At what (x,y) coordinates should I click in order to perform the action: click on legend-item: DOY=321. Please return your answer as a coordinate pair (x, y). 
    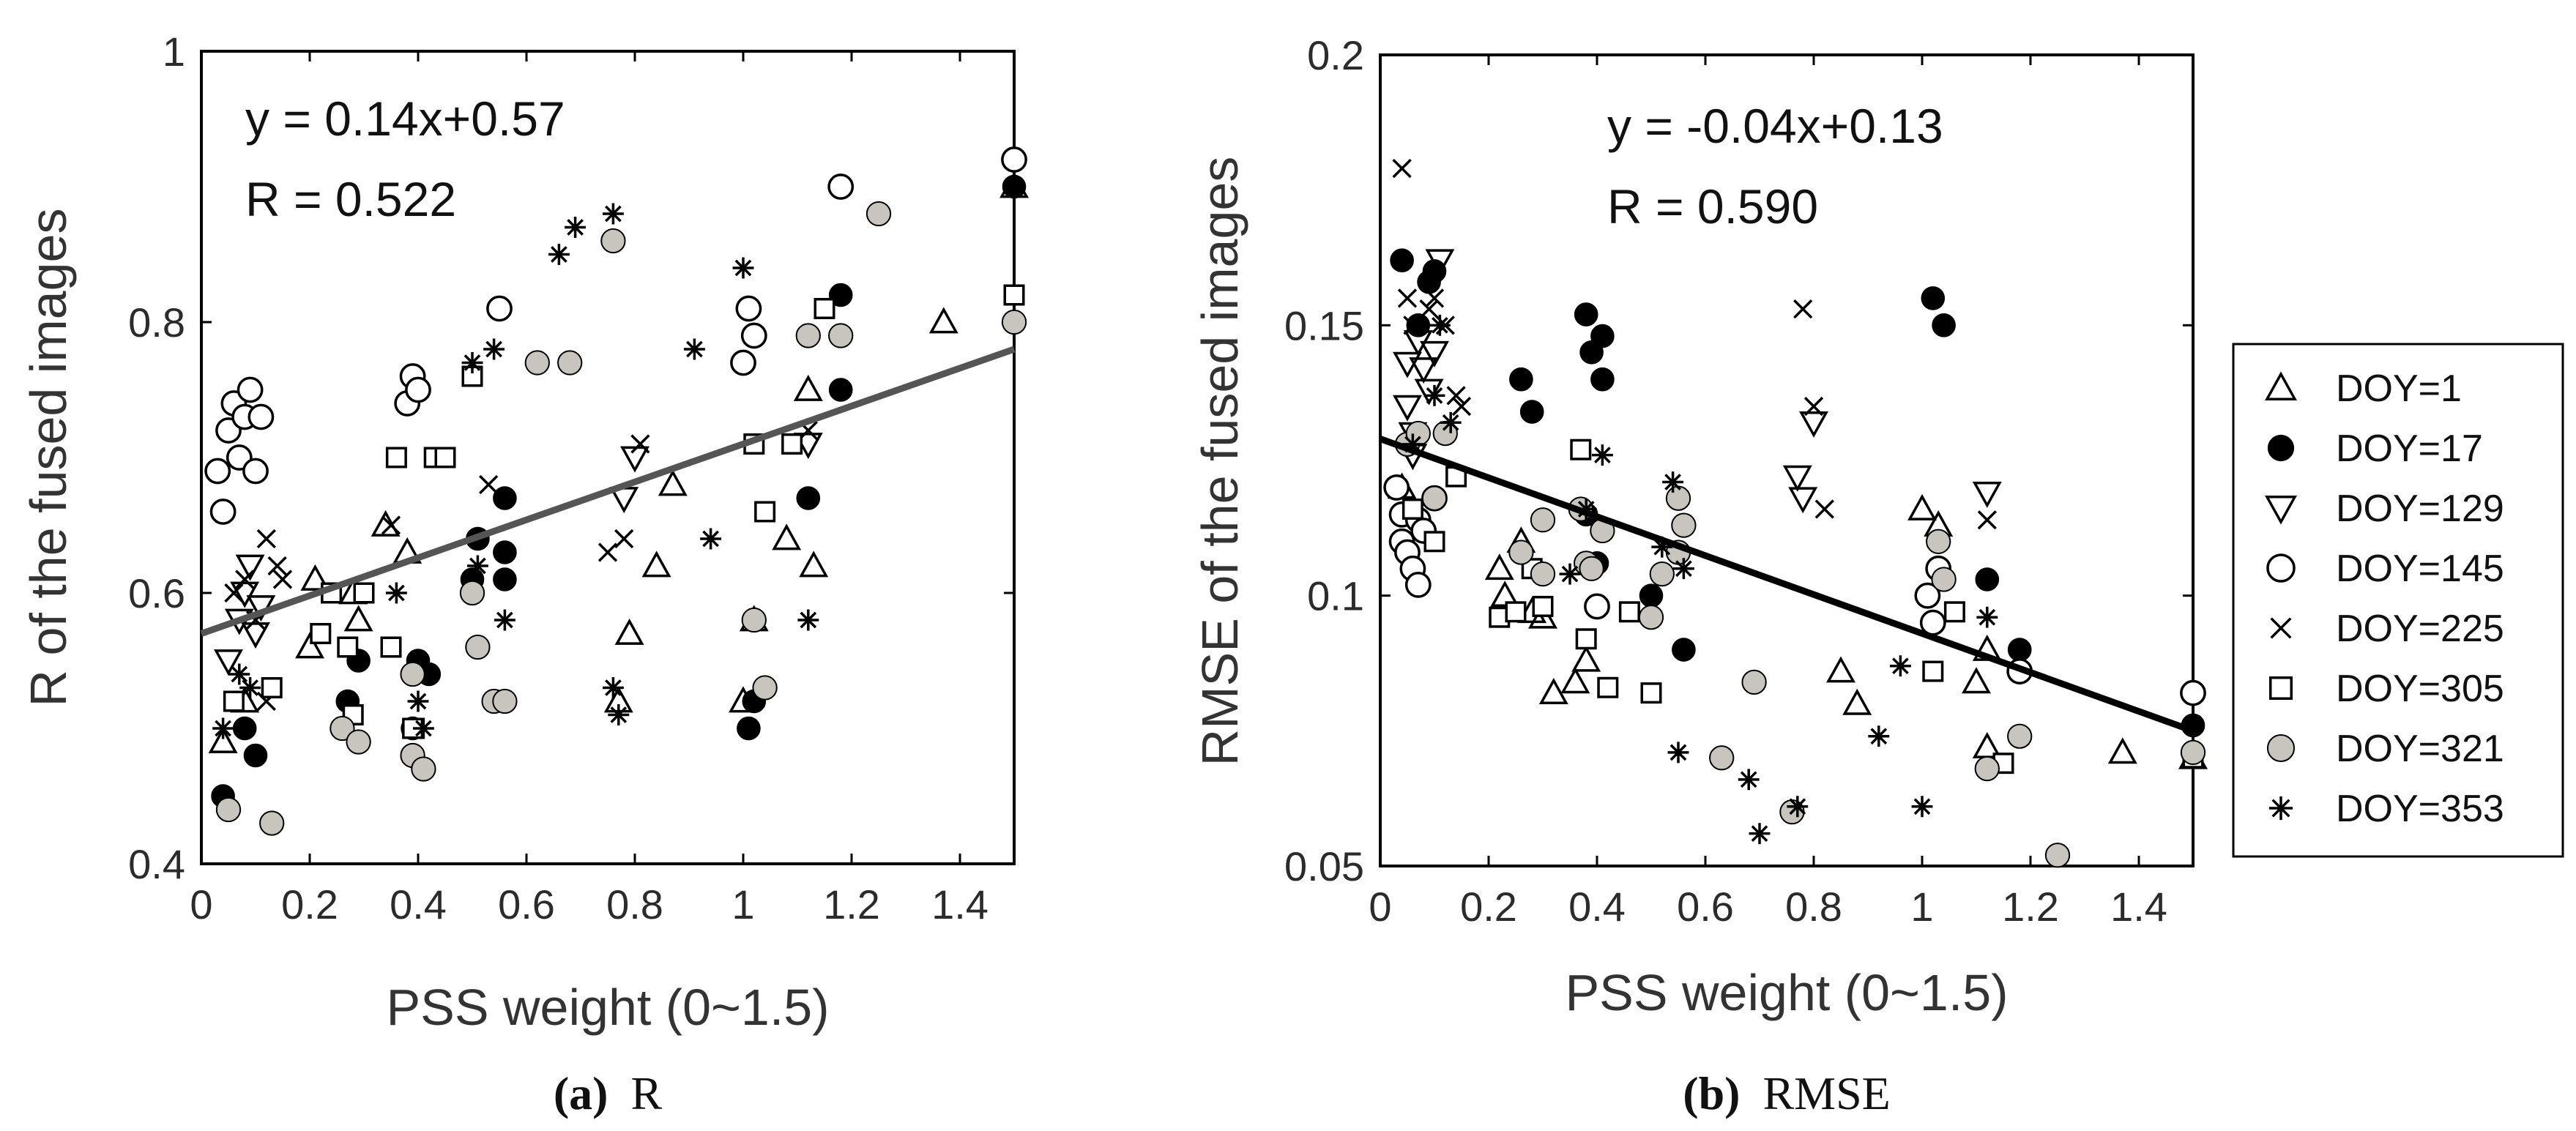
    Looking at the image, I should click on (2385, 749).